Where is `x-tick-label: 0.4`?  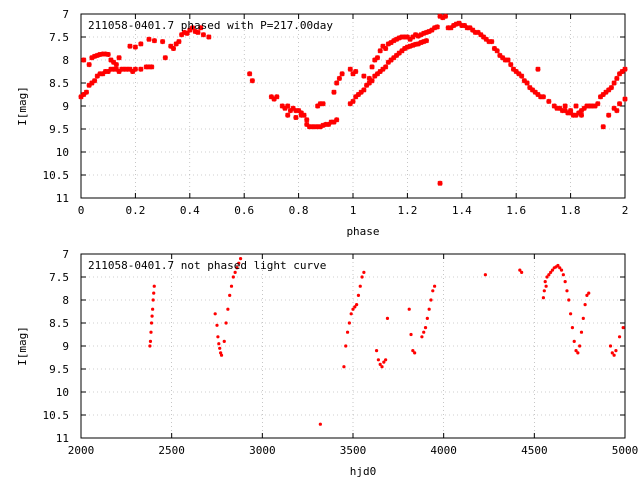
x-tick-label: 0.4 is located at coordinates (190, 210).